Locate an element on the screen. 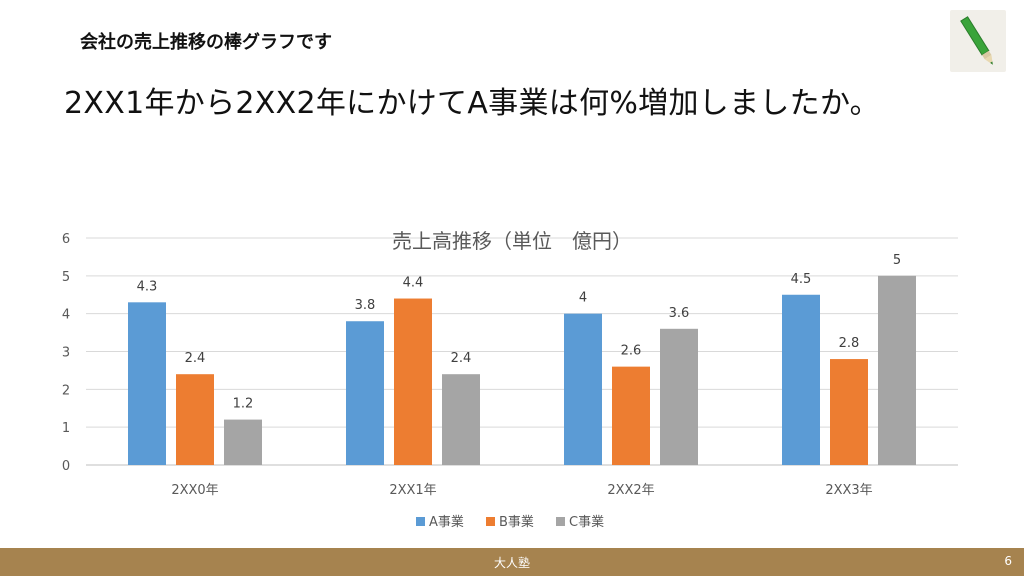 This screenshot has height=576, width=1024. y-tick-label: 0 is located at coordinates (66, 466).